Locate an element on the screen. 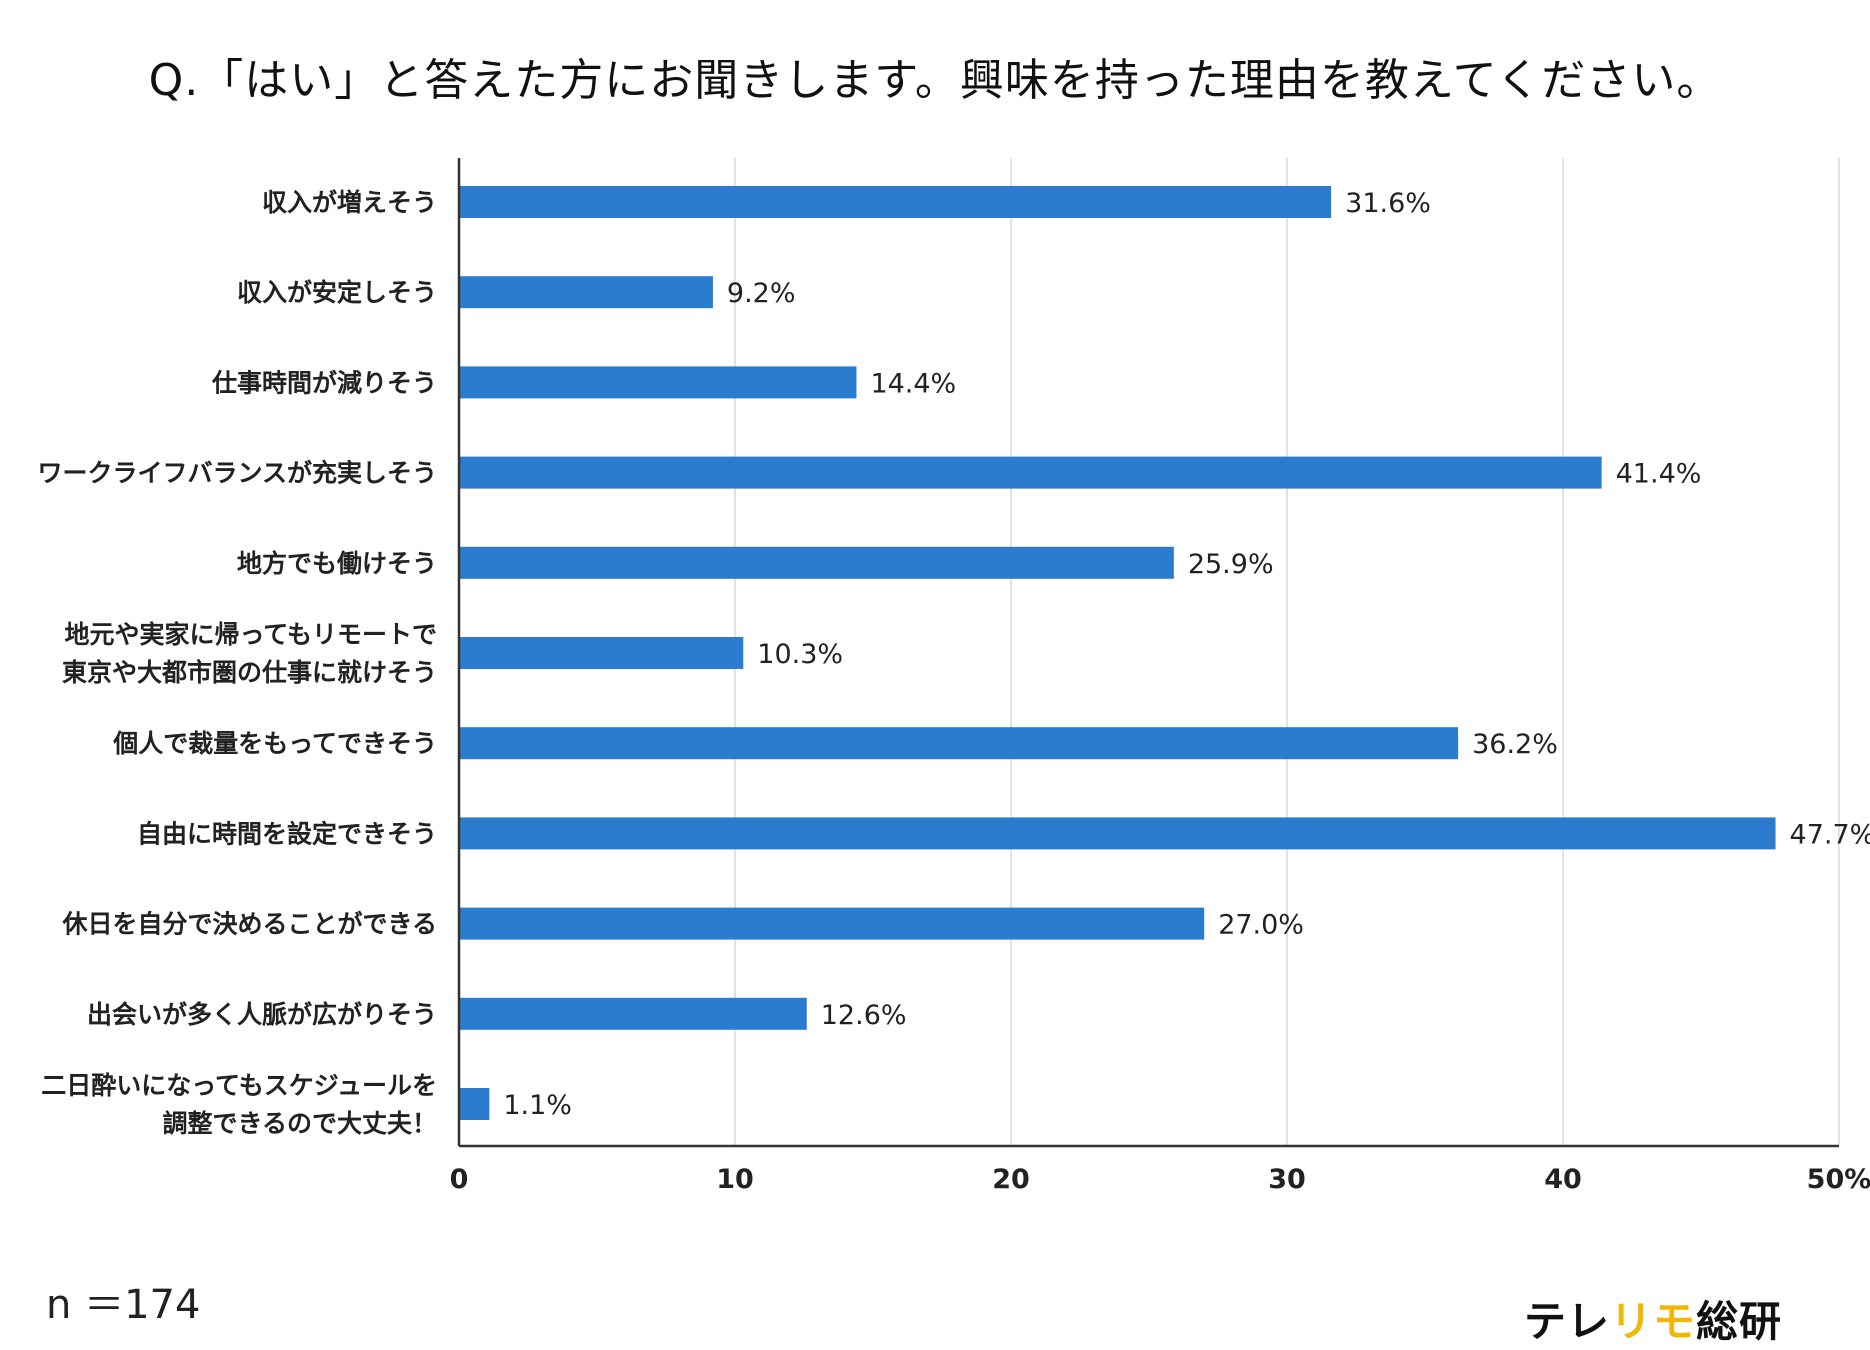  data-label: 27.0% is located at coordinates (1261, 925).